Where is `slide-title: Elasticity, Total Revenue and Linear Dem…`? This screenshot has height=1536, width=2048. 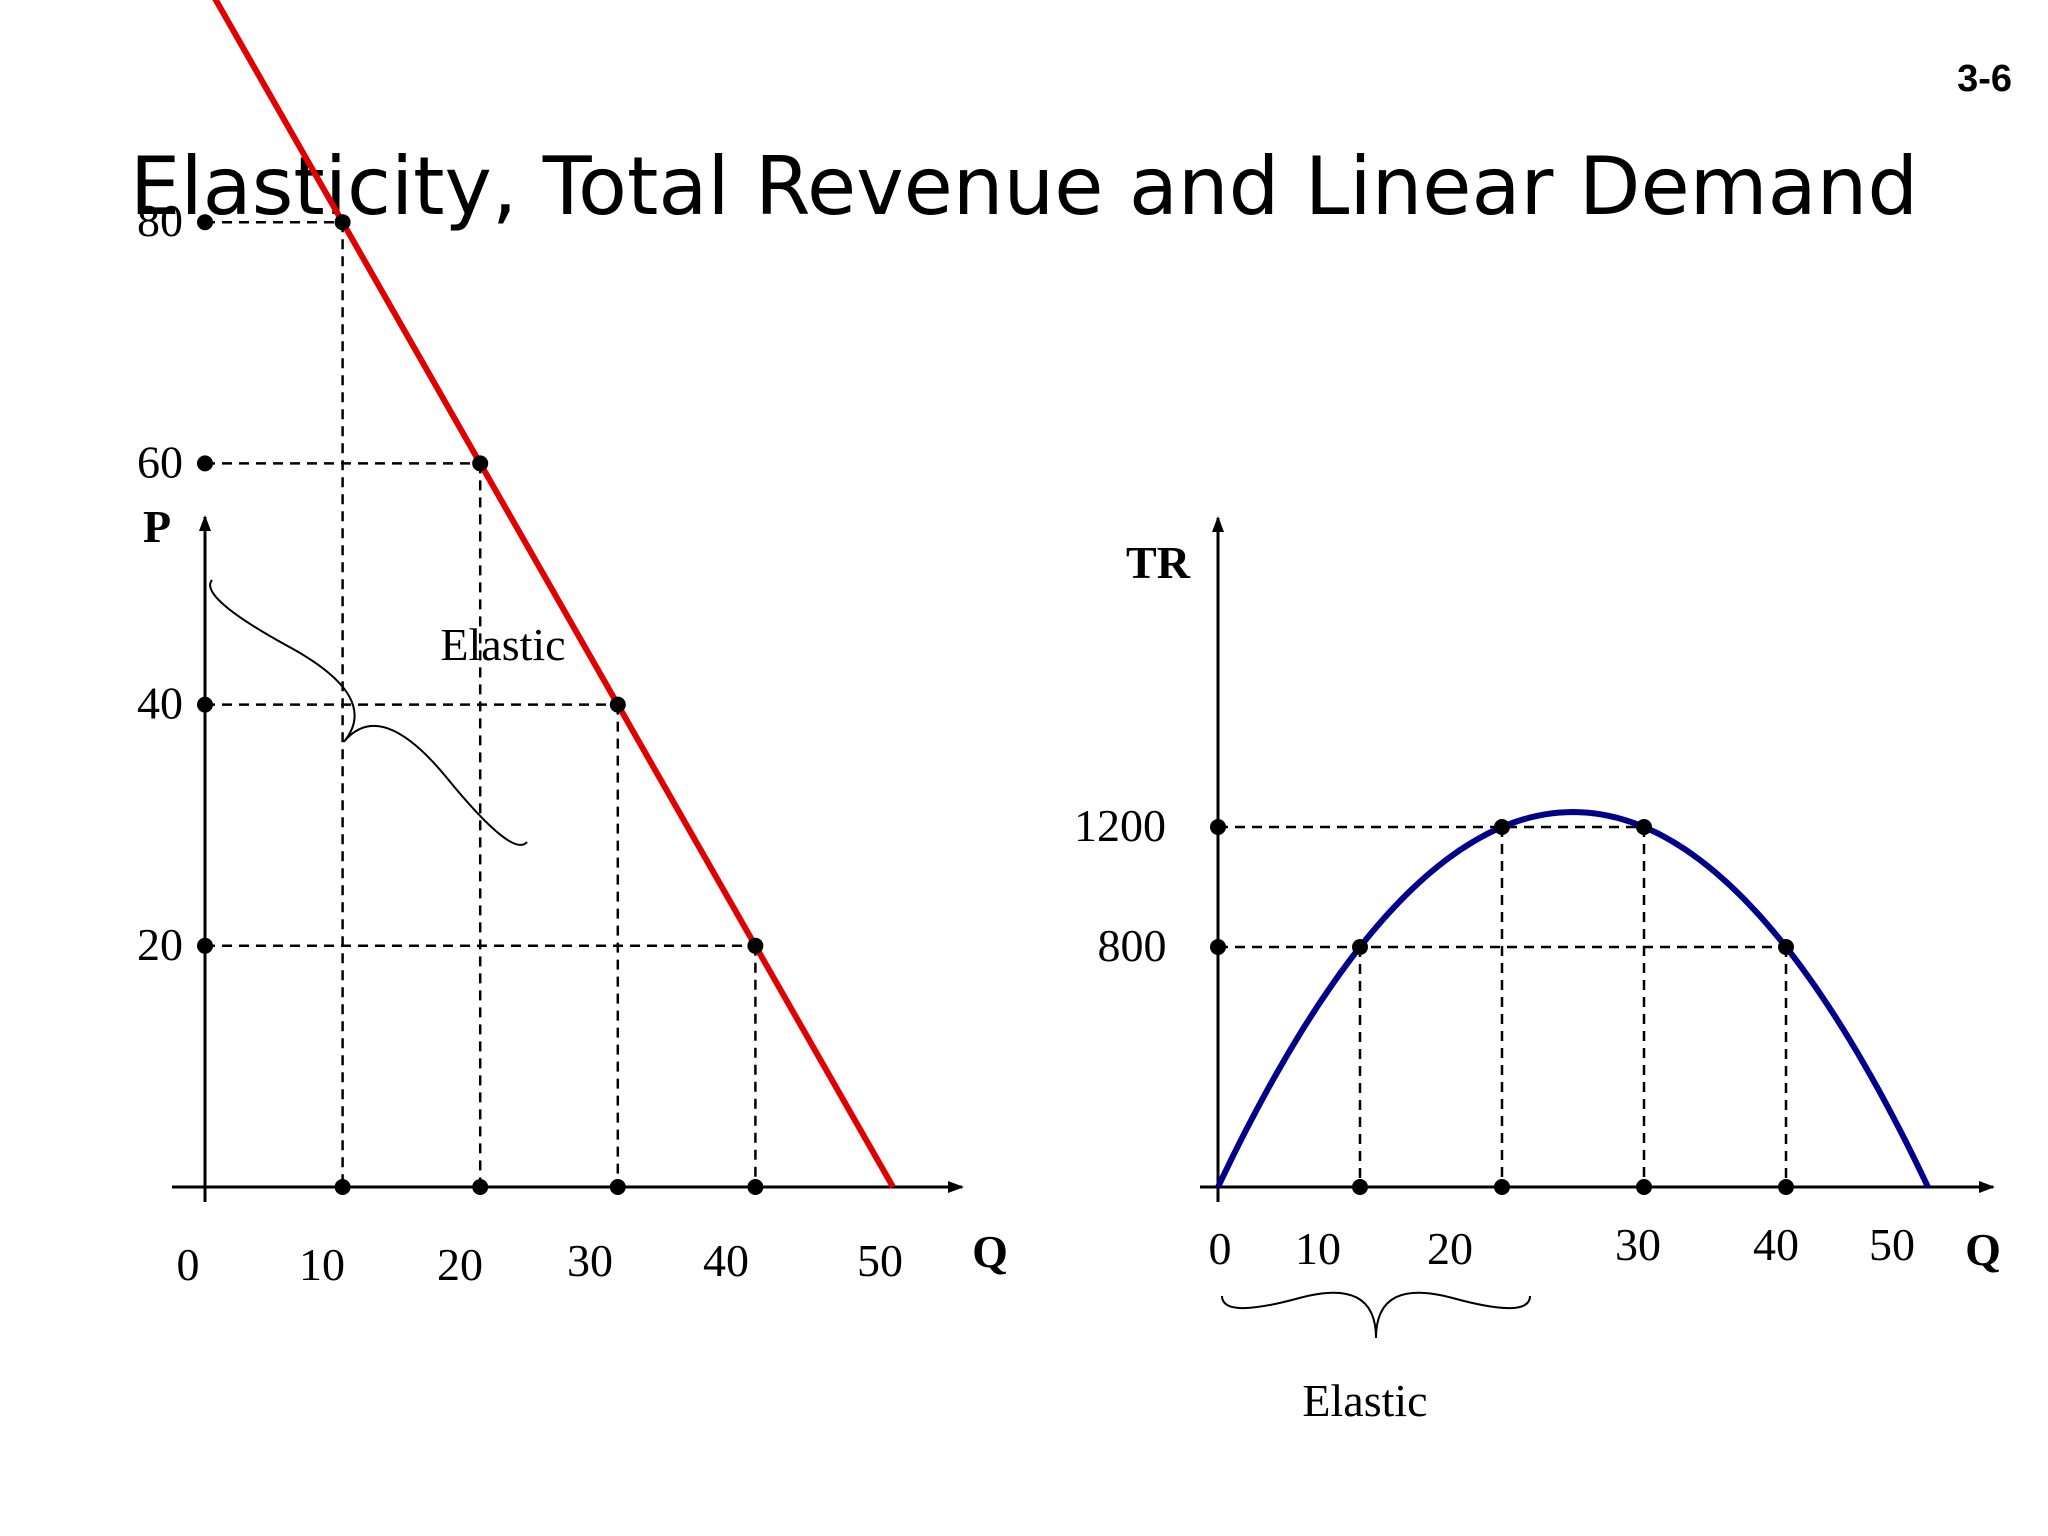 slide-title: Elasticity, Total Revenue and Linear Dem… is located at coordinates (1024, 186).